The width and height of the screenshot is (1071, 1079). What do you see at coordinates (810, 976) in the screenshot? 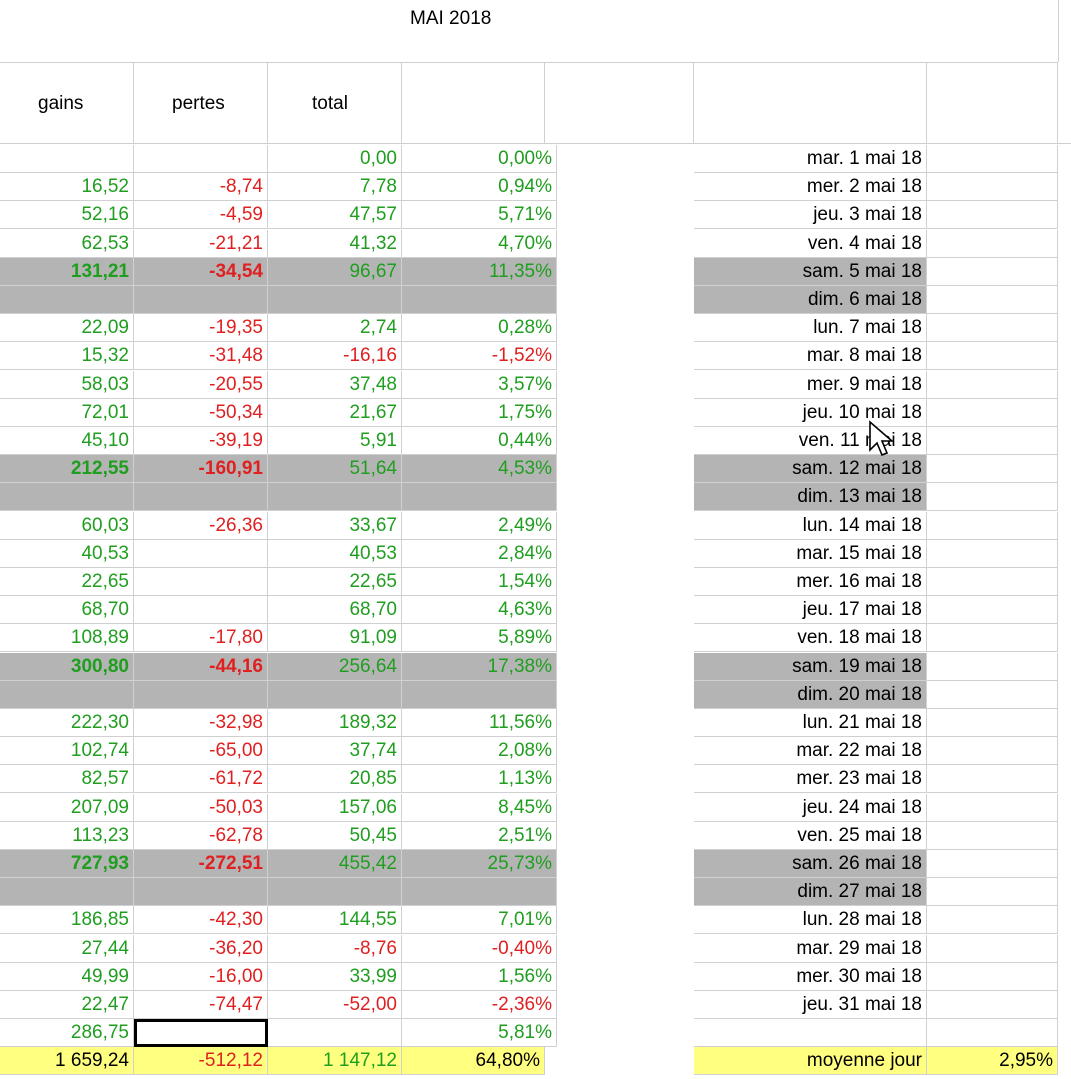
I see `cell-date: mer. 30 mai 18` at bounding box center [810, 976].